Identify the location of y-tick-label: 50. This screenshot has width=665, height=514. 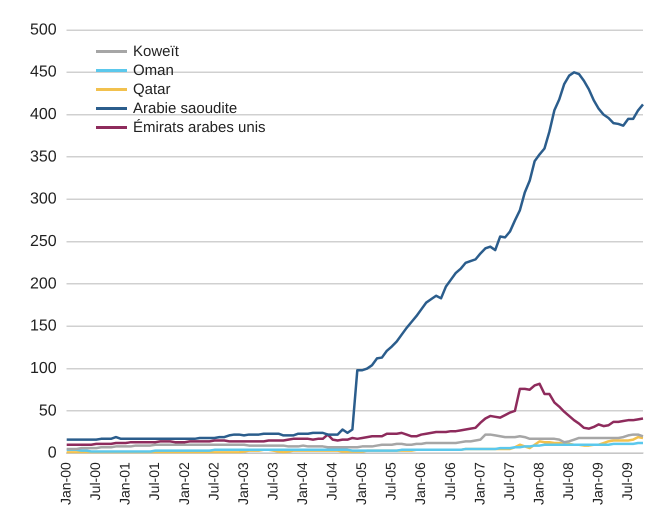
(47, 411).